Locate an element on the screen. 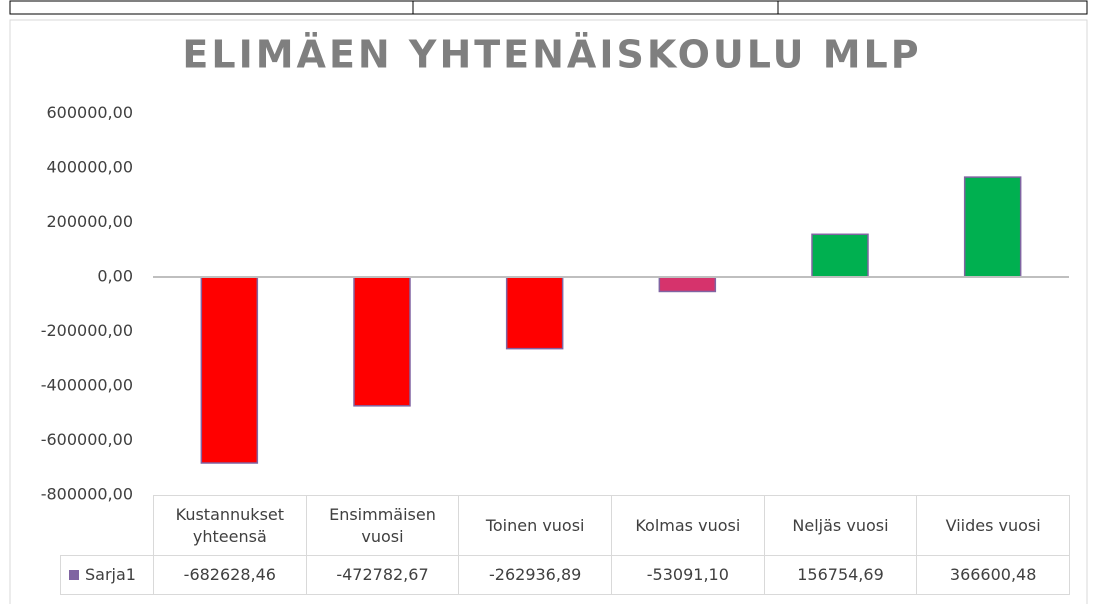 This screenshot has height=604, width=1097. table-category: Kustannukset yhteensä is located at coordinates (230, 525).